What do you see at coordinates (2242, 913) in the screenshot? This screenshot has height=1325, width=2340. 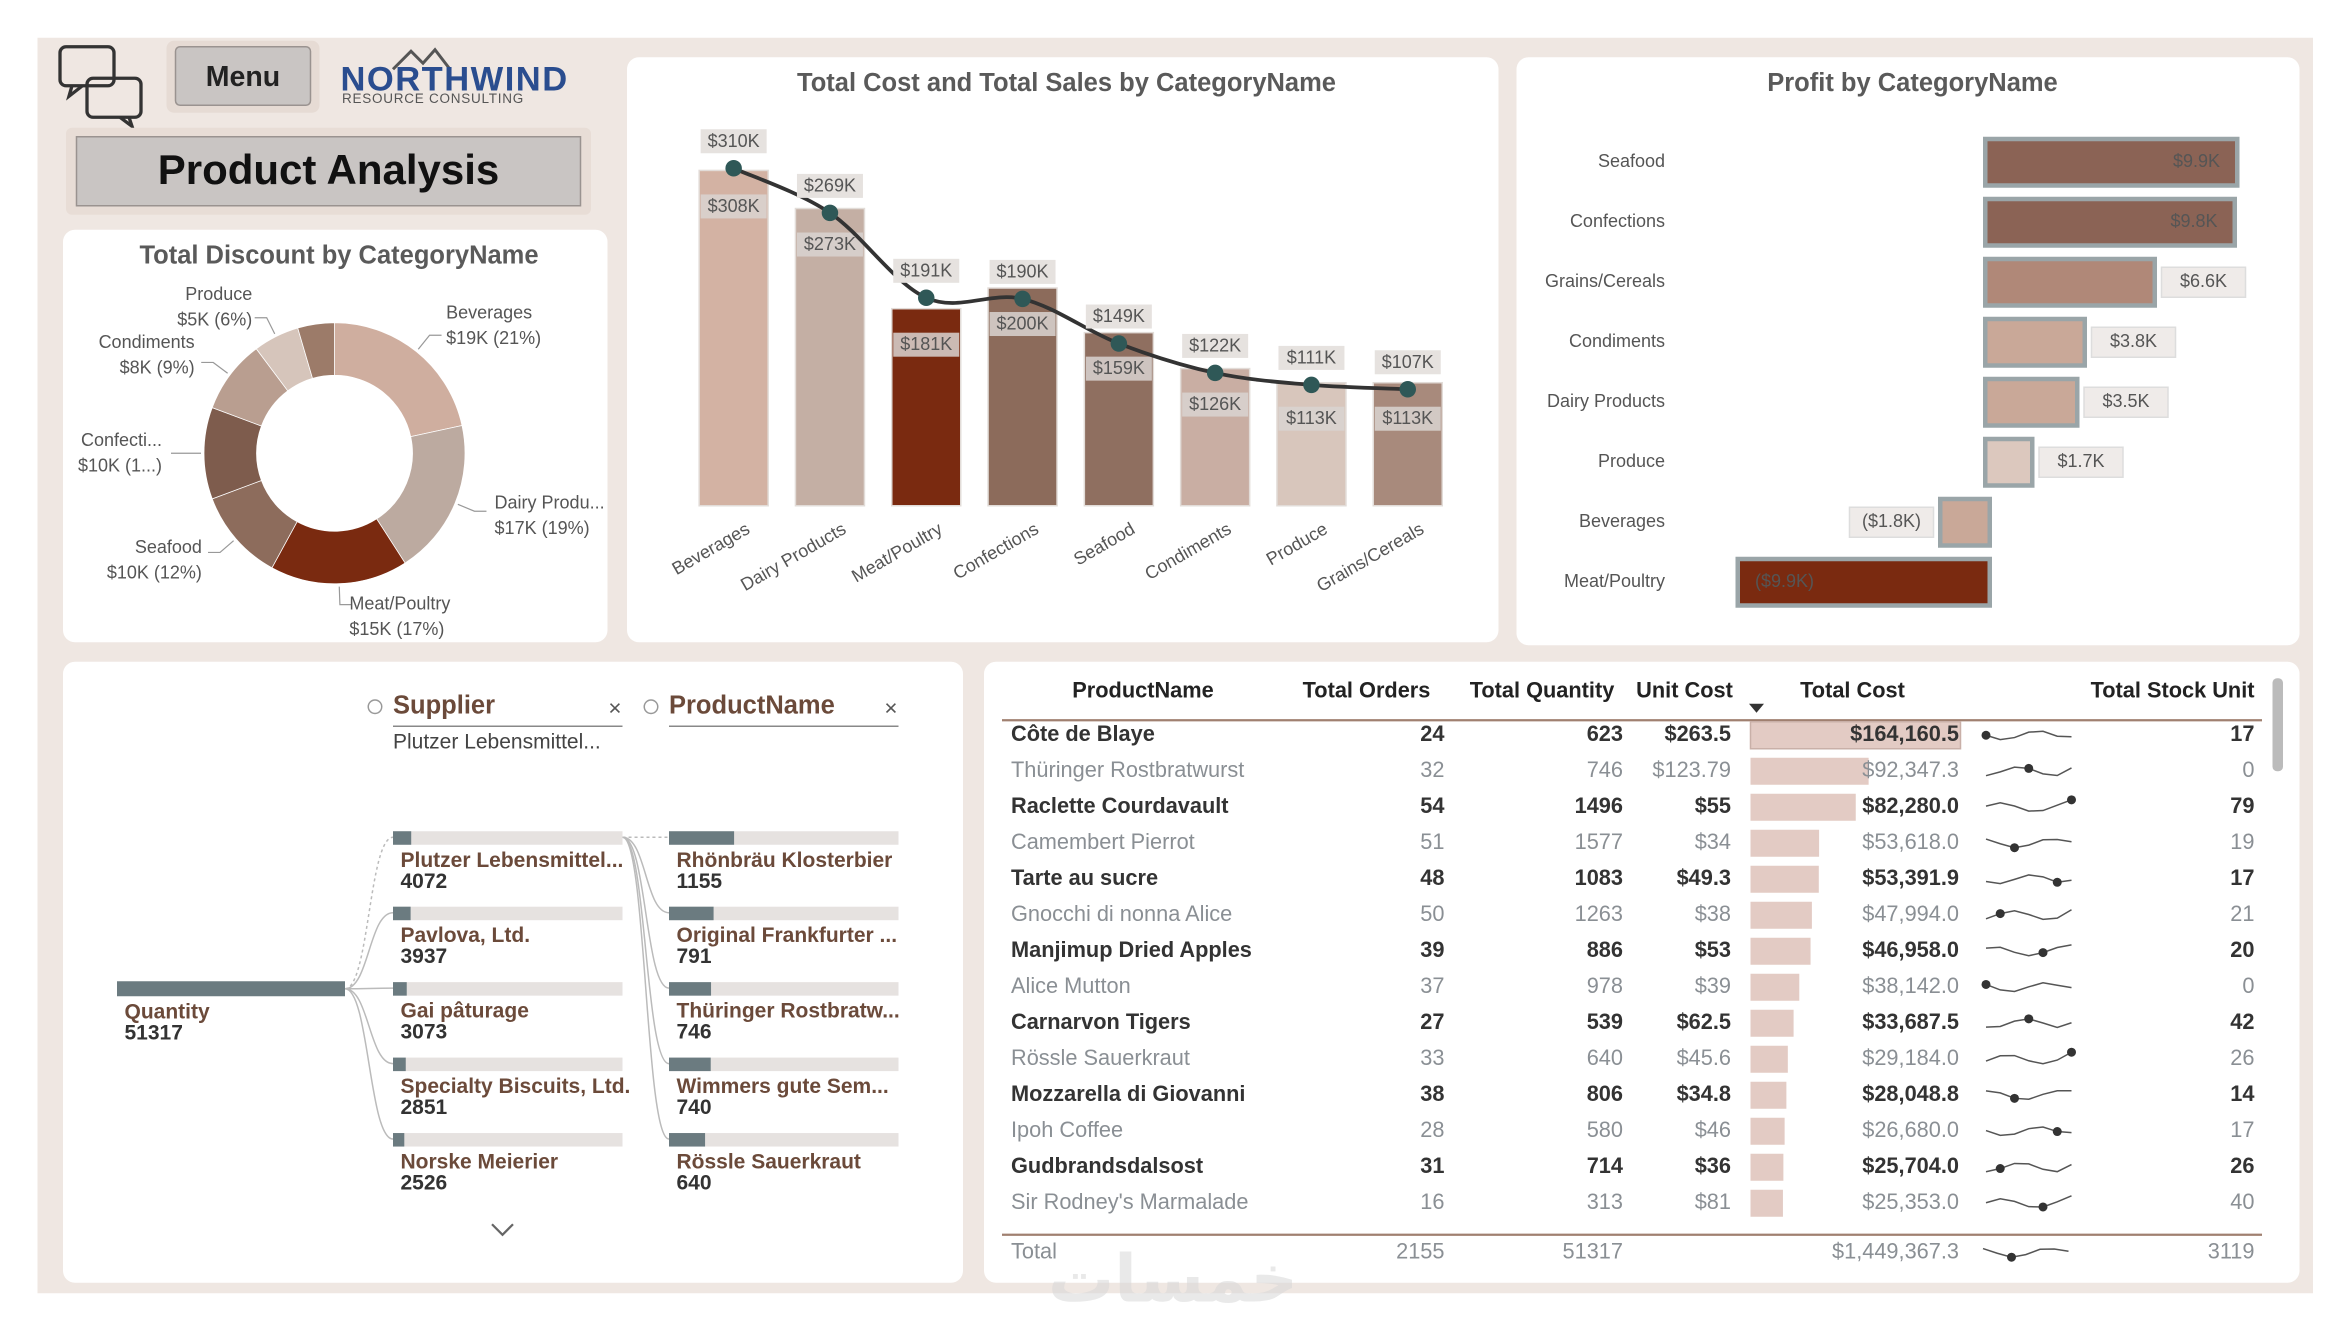 I see `stock: 21` at bounding box center [2242, 913].